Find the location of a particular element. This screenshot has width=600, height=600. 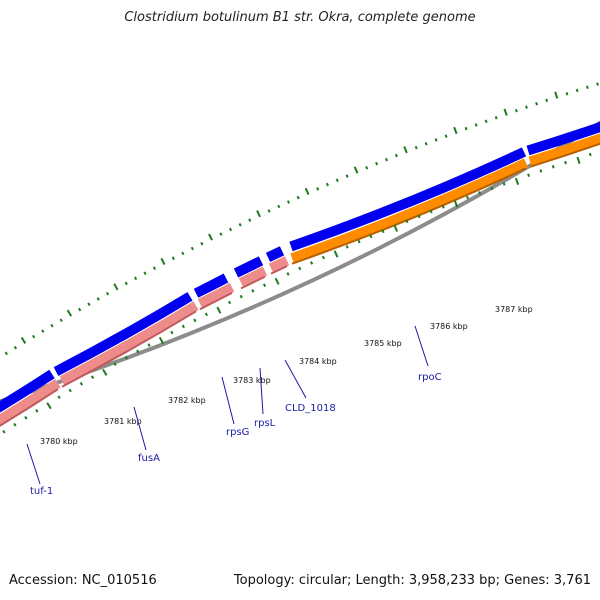

scale-tick-label: 3785 kbp is located at coordinates (383, 343).